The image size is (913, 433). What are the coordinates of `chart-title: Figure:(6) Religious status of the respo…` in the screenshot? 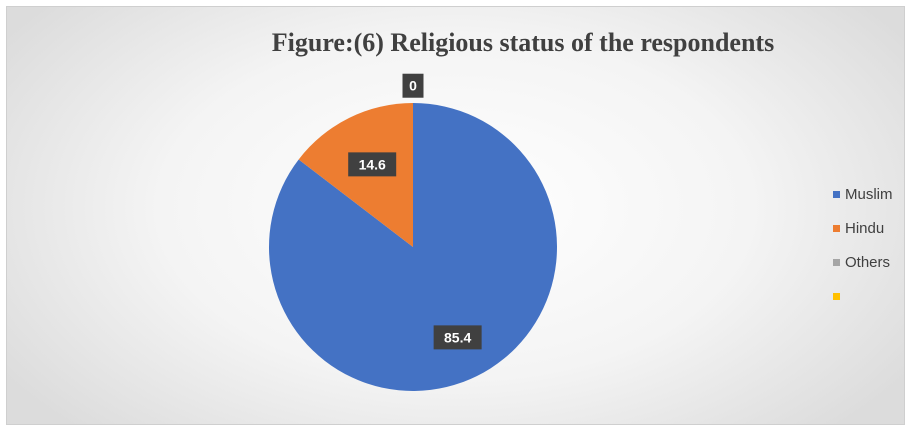 It's located at (523, 42).